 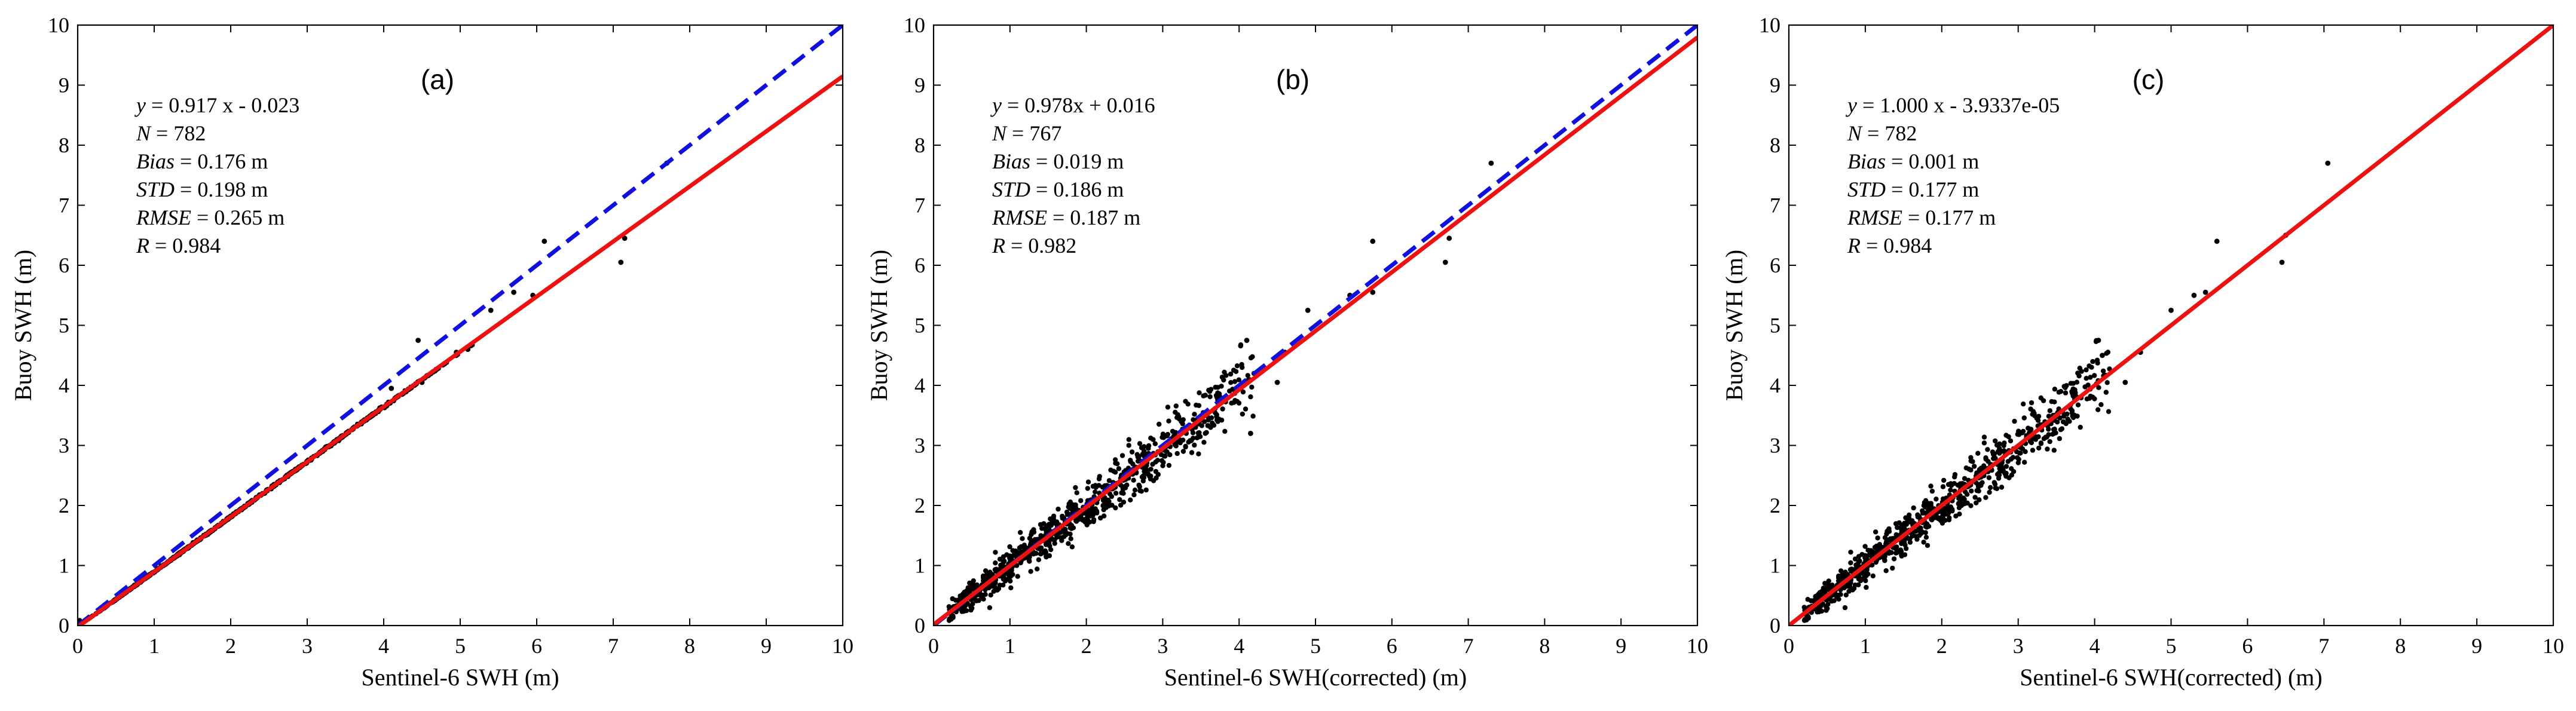 I want to click on x-tick-label: 4, so click(x=383, y=646).